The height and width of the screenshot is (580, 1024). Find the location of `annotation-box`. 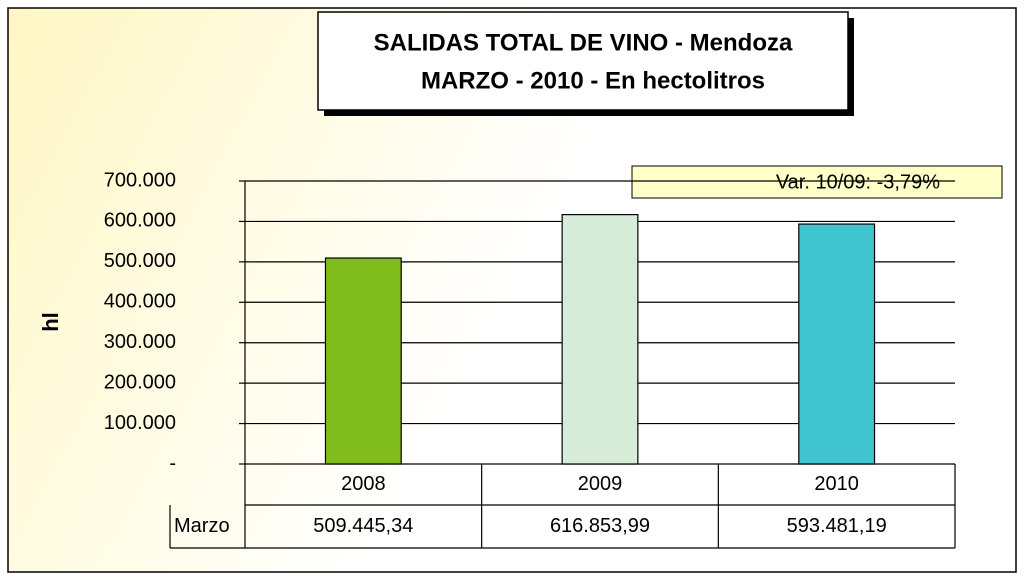

annotation-box is located at coordinates (817, 182).